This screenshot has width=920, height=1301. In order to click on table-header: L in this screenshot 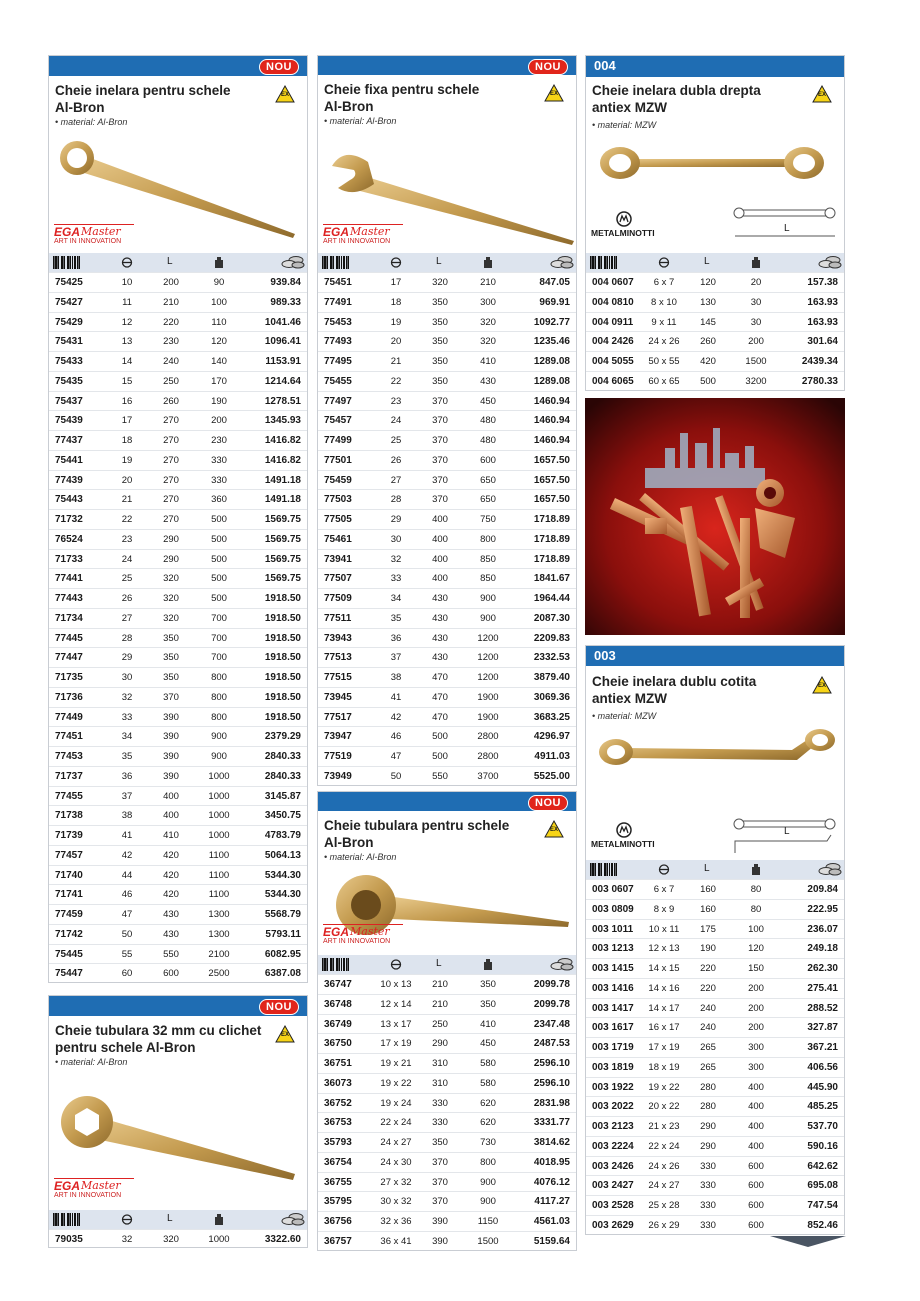, I will do `click(178, 262)`.